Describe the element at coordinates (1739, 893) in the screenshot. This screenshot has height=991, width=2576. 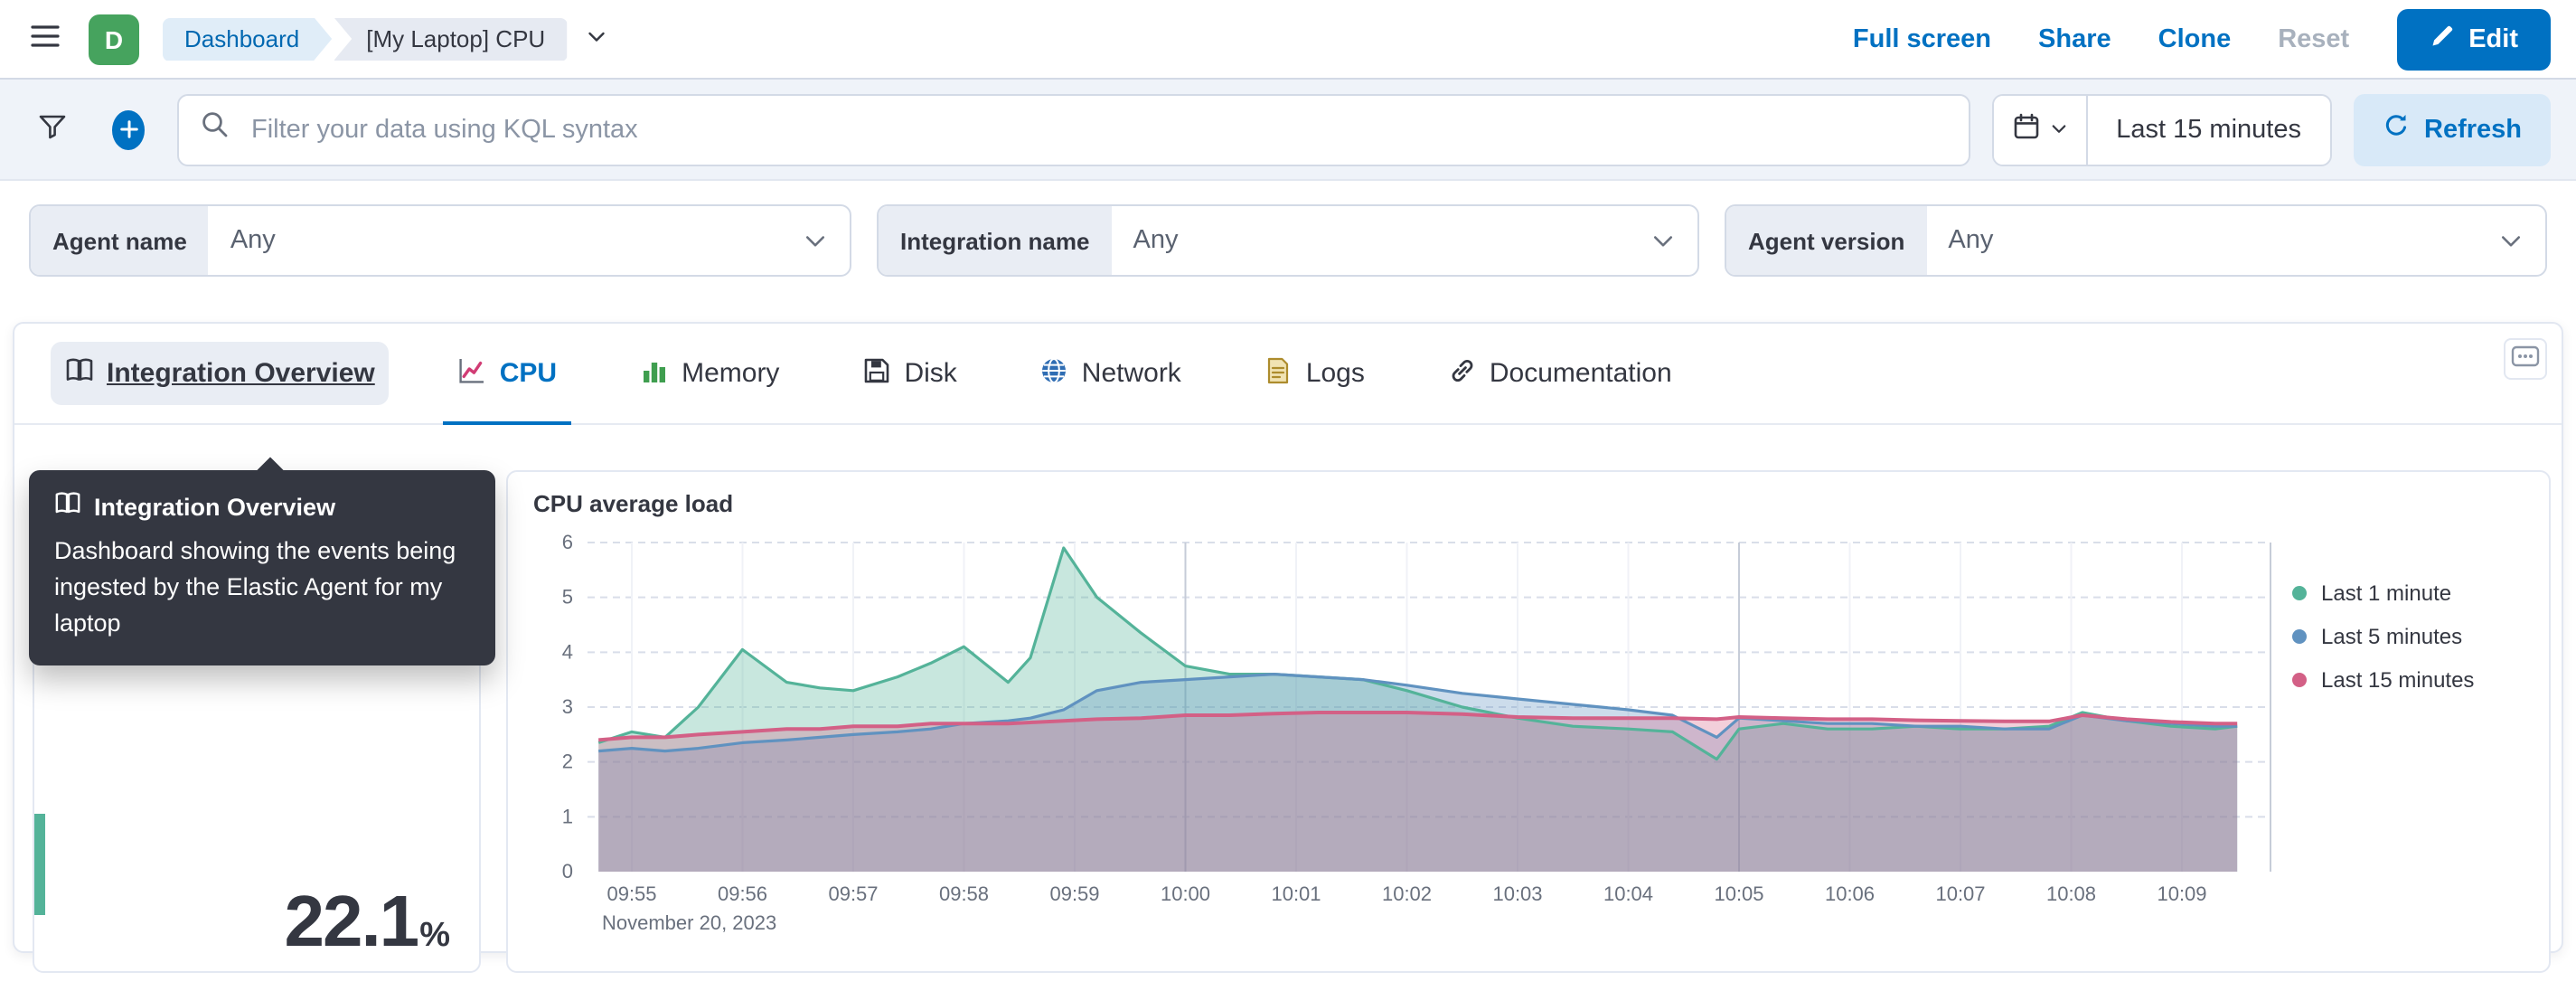
I see `svg-text: 10:05` at that location.